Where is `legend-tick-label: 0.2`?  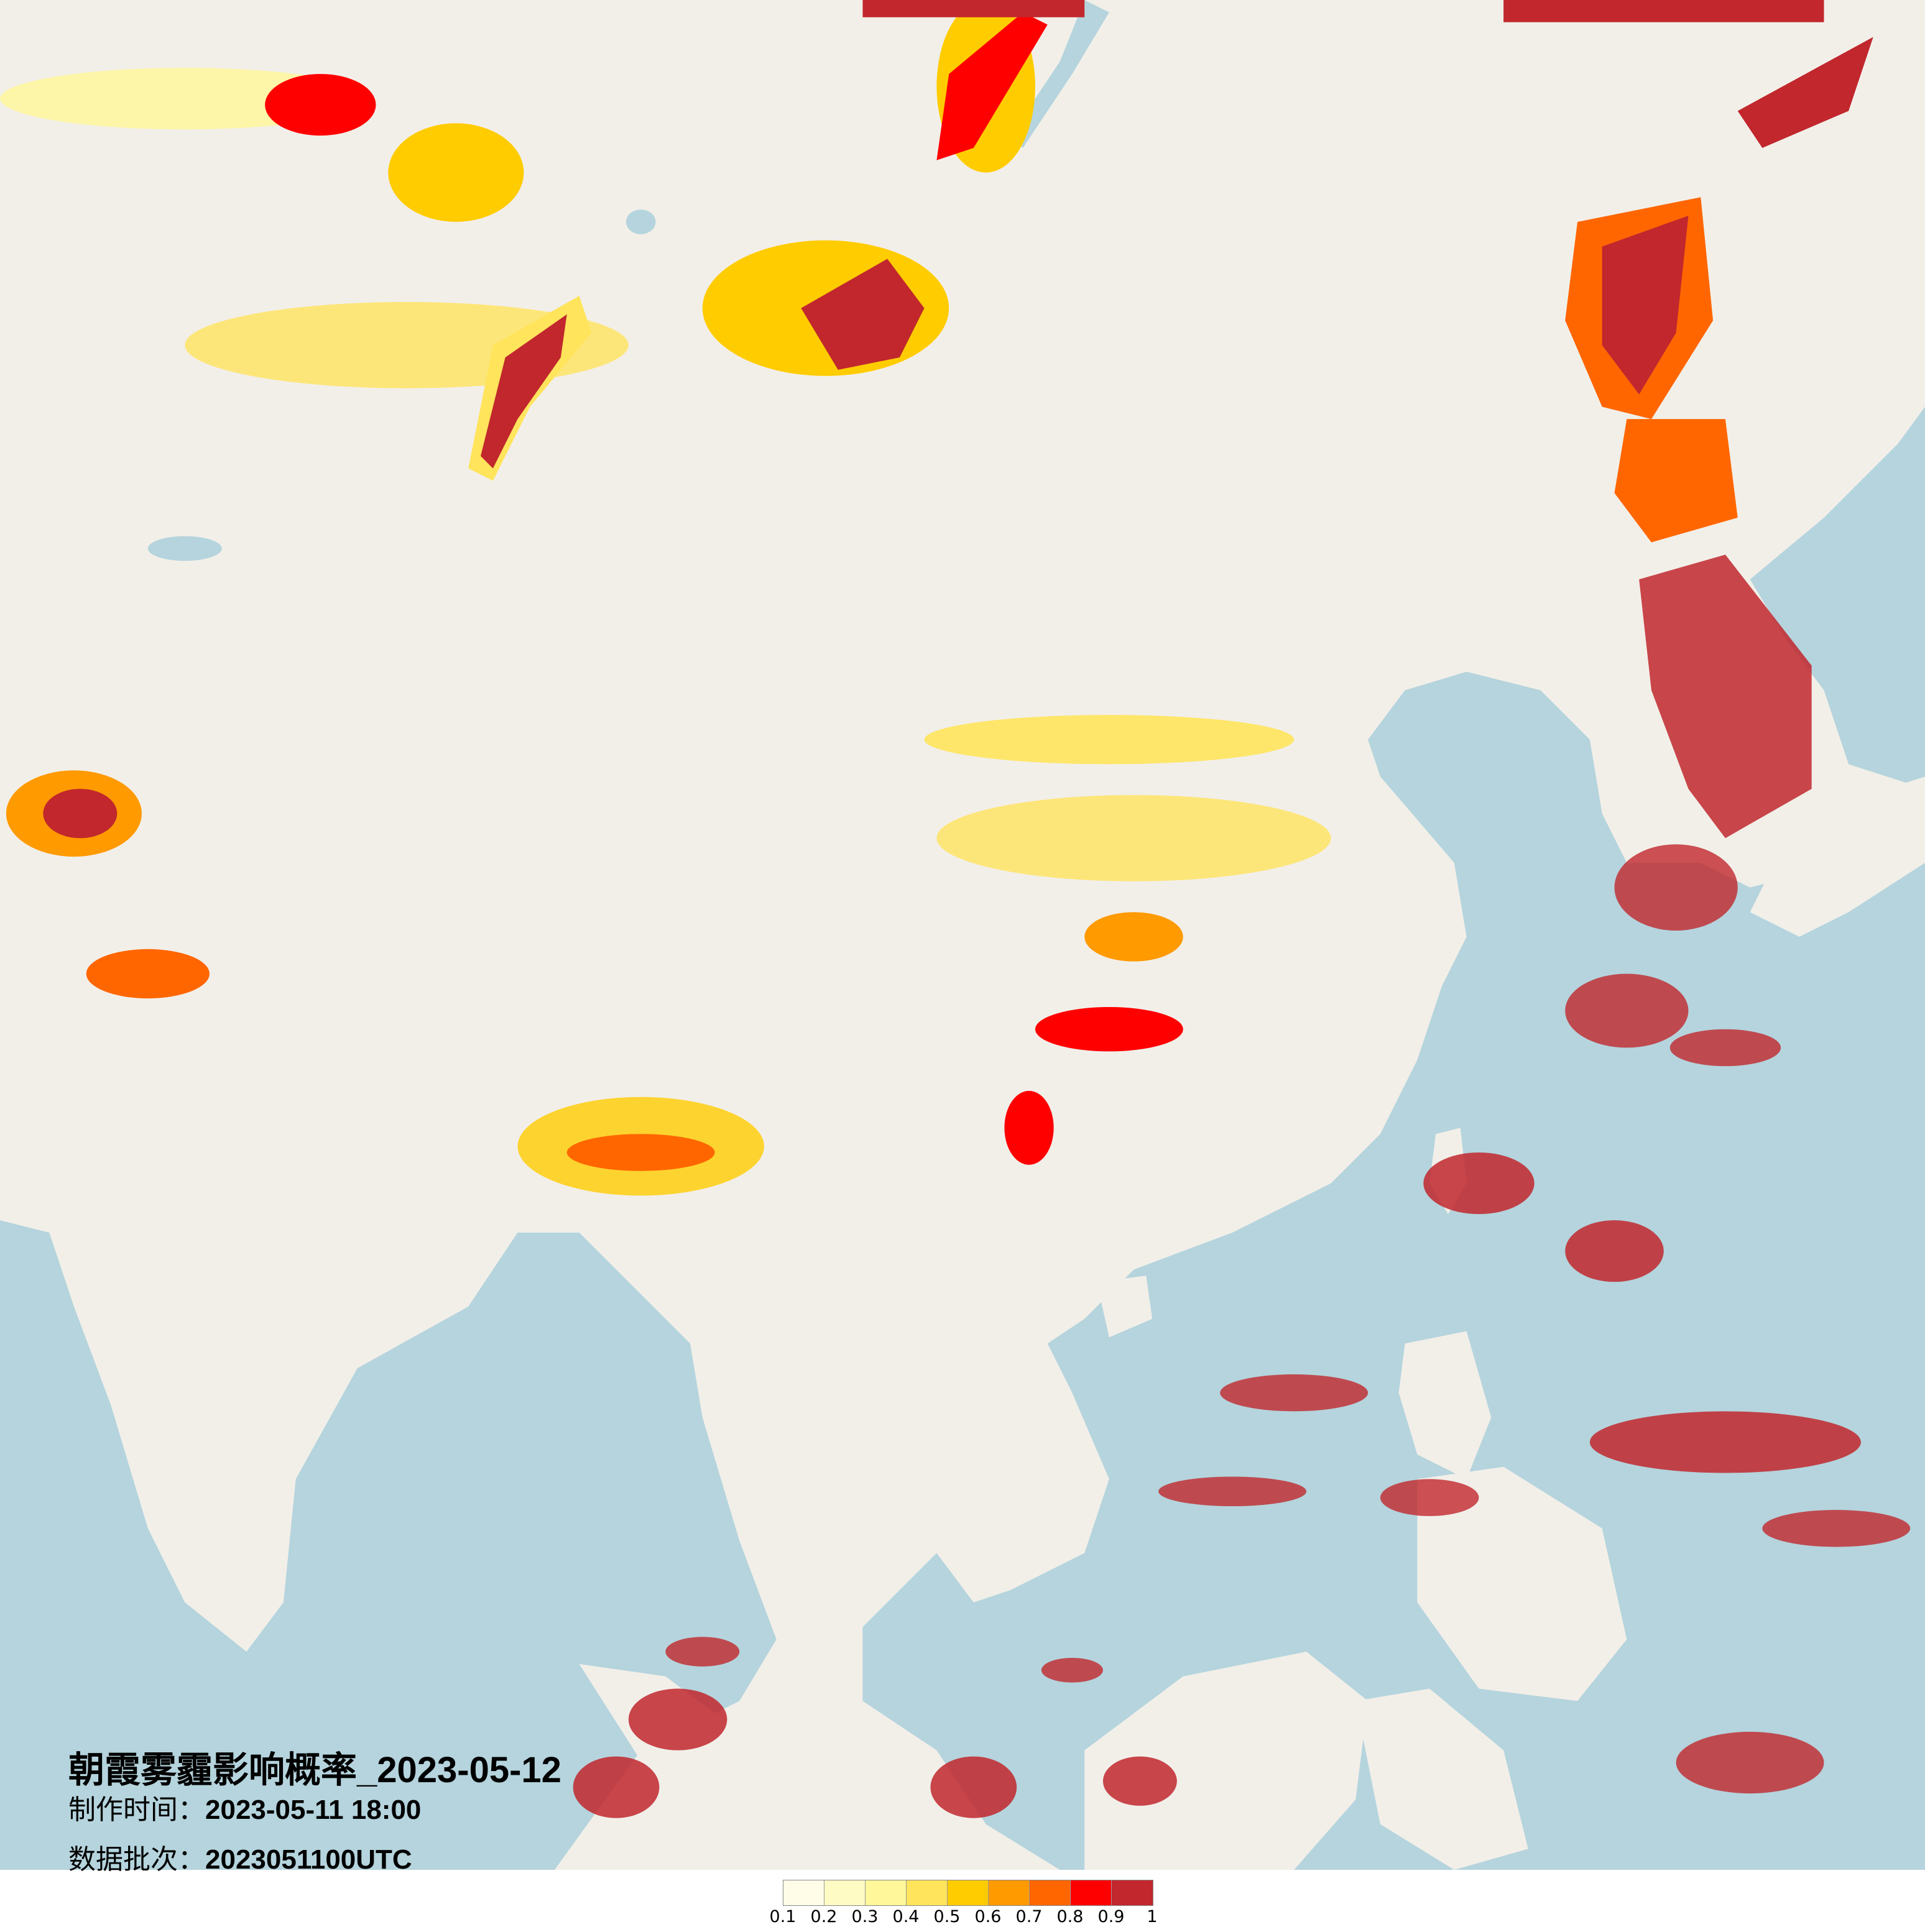 legend-tick-label: 0.2 is located at coordinates (824, 1916).